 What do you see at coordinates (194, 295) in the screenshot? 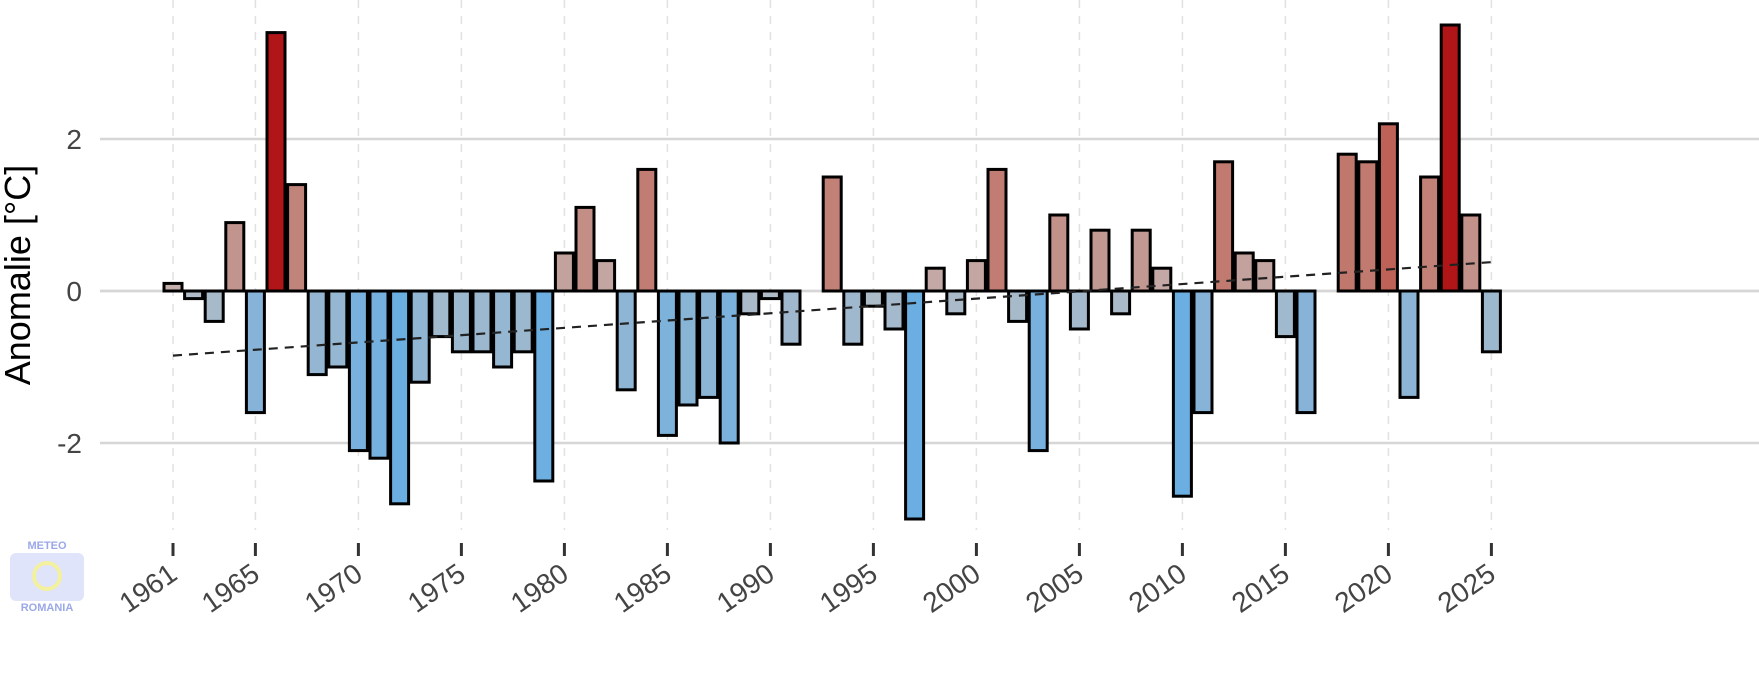
I see `bar-1962` at bounding box center [194, 295].